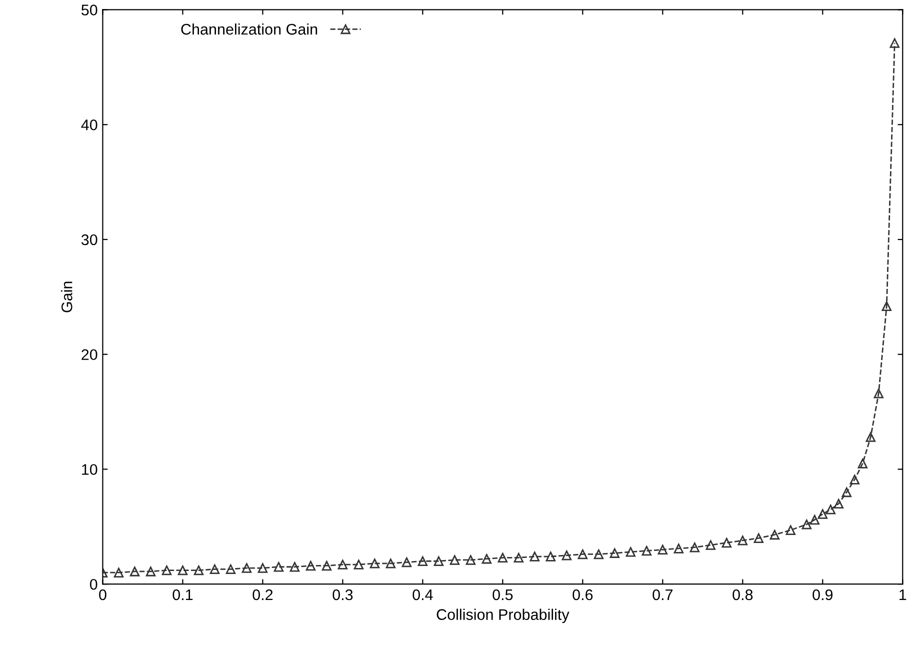  Describe the element at coordinates (822, 594) in the screenshot. I see `x-tick-label: 0.9` at that location.